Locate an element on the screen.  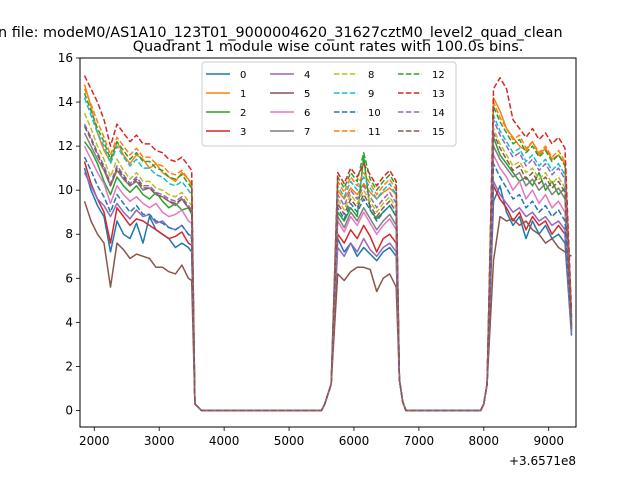
x-tick-label: 9000 is located at coordinates (548, 441).